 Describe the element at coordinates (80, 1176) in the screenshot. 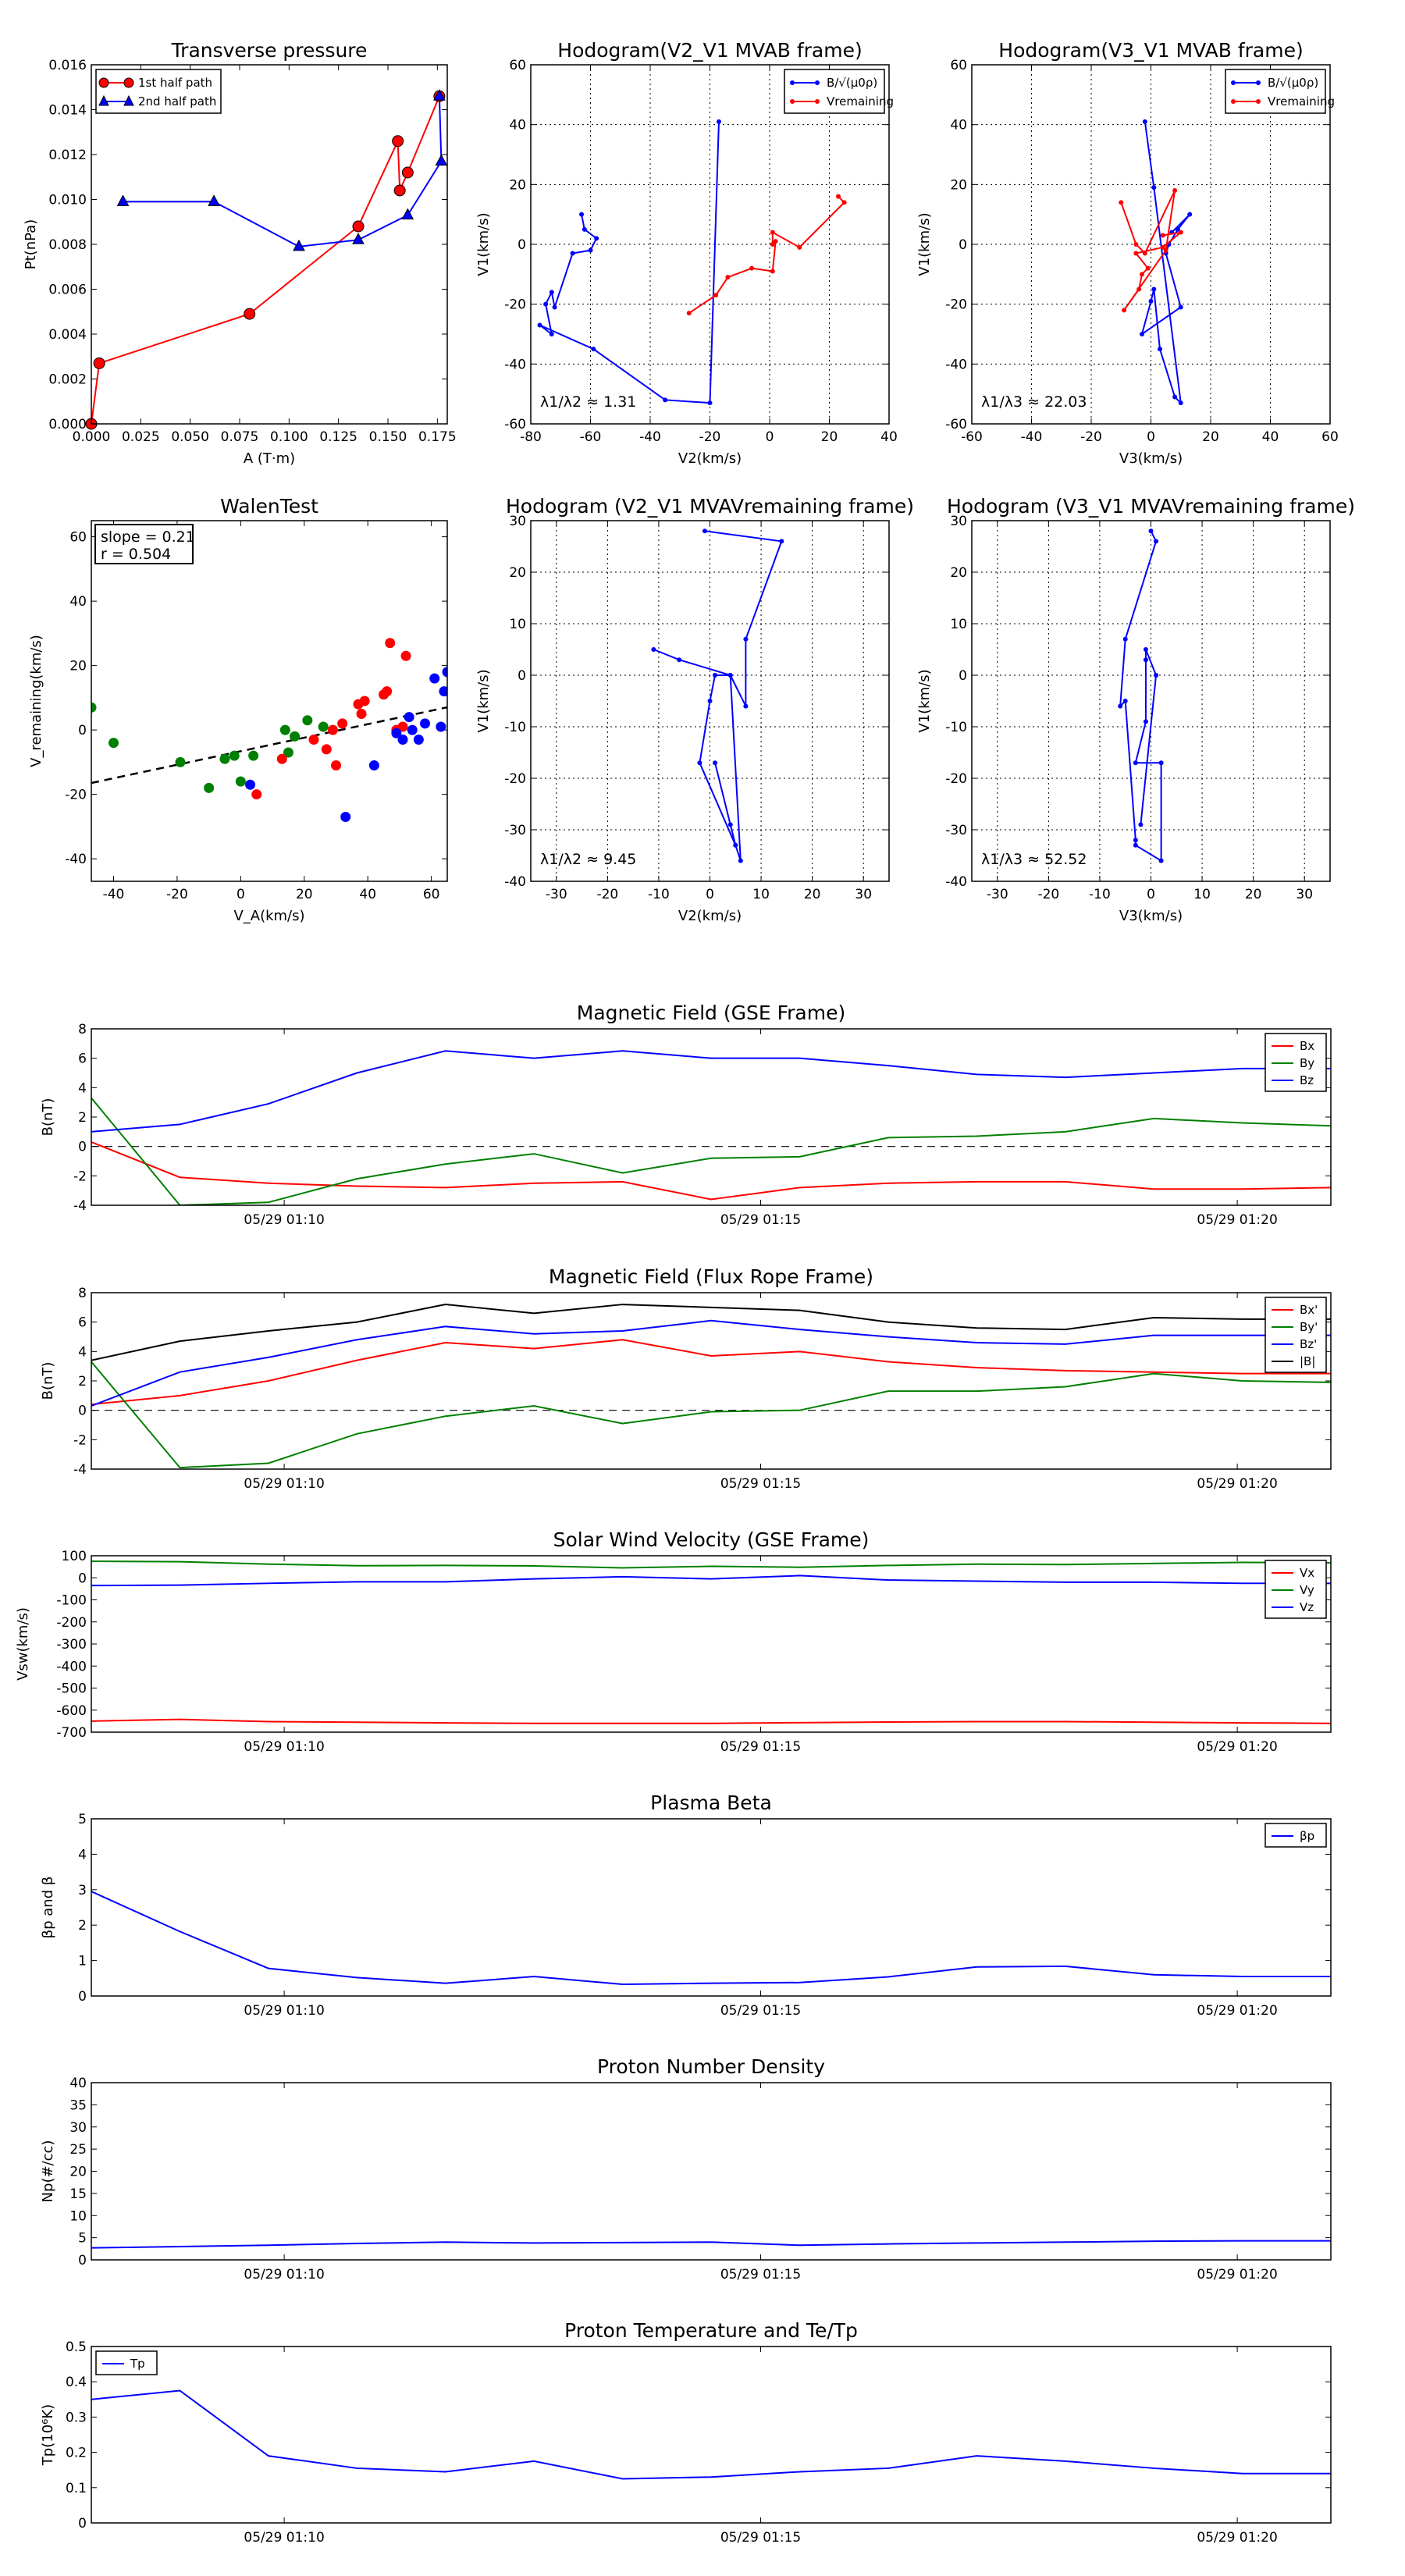

I see `y-tick-label: -2` at that location.